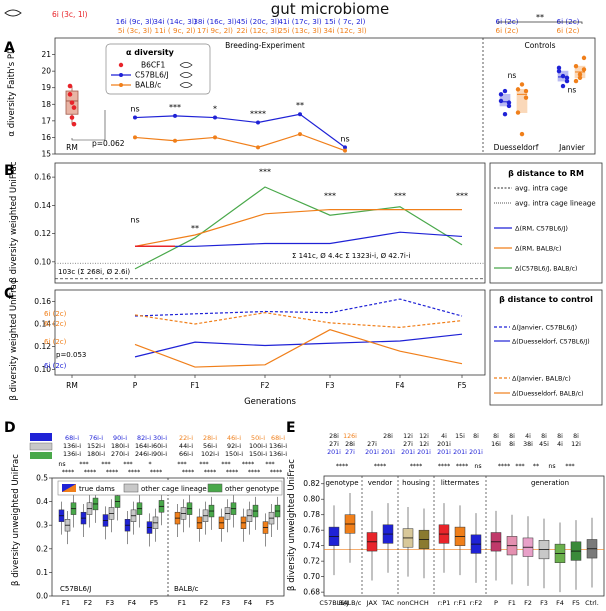  What do you see at coordinates (9, 294) in the screenshot?
I see `panel-letter-c: C` at bounding box center [9, 294].